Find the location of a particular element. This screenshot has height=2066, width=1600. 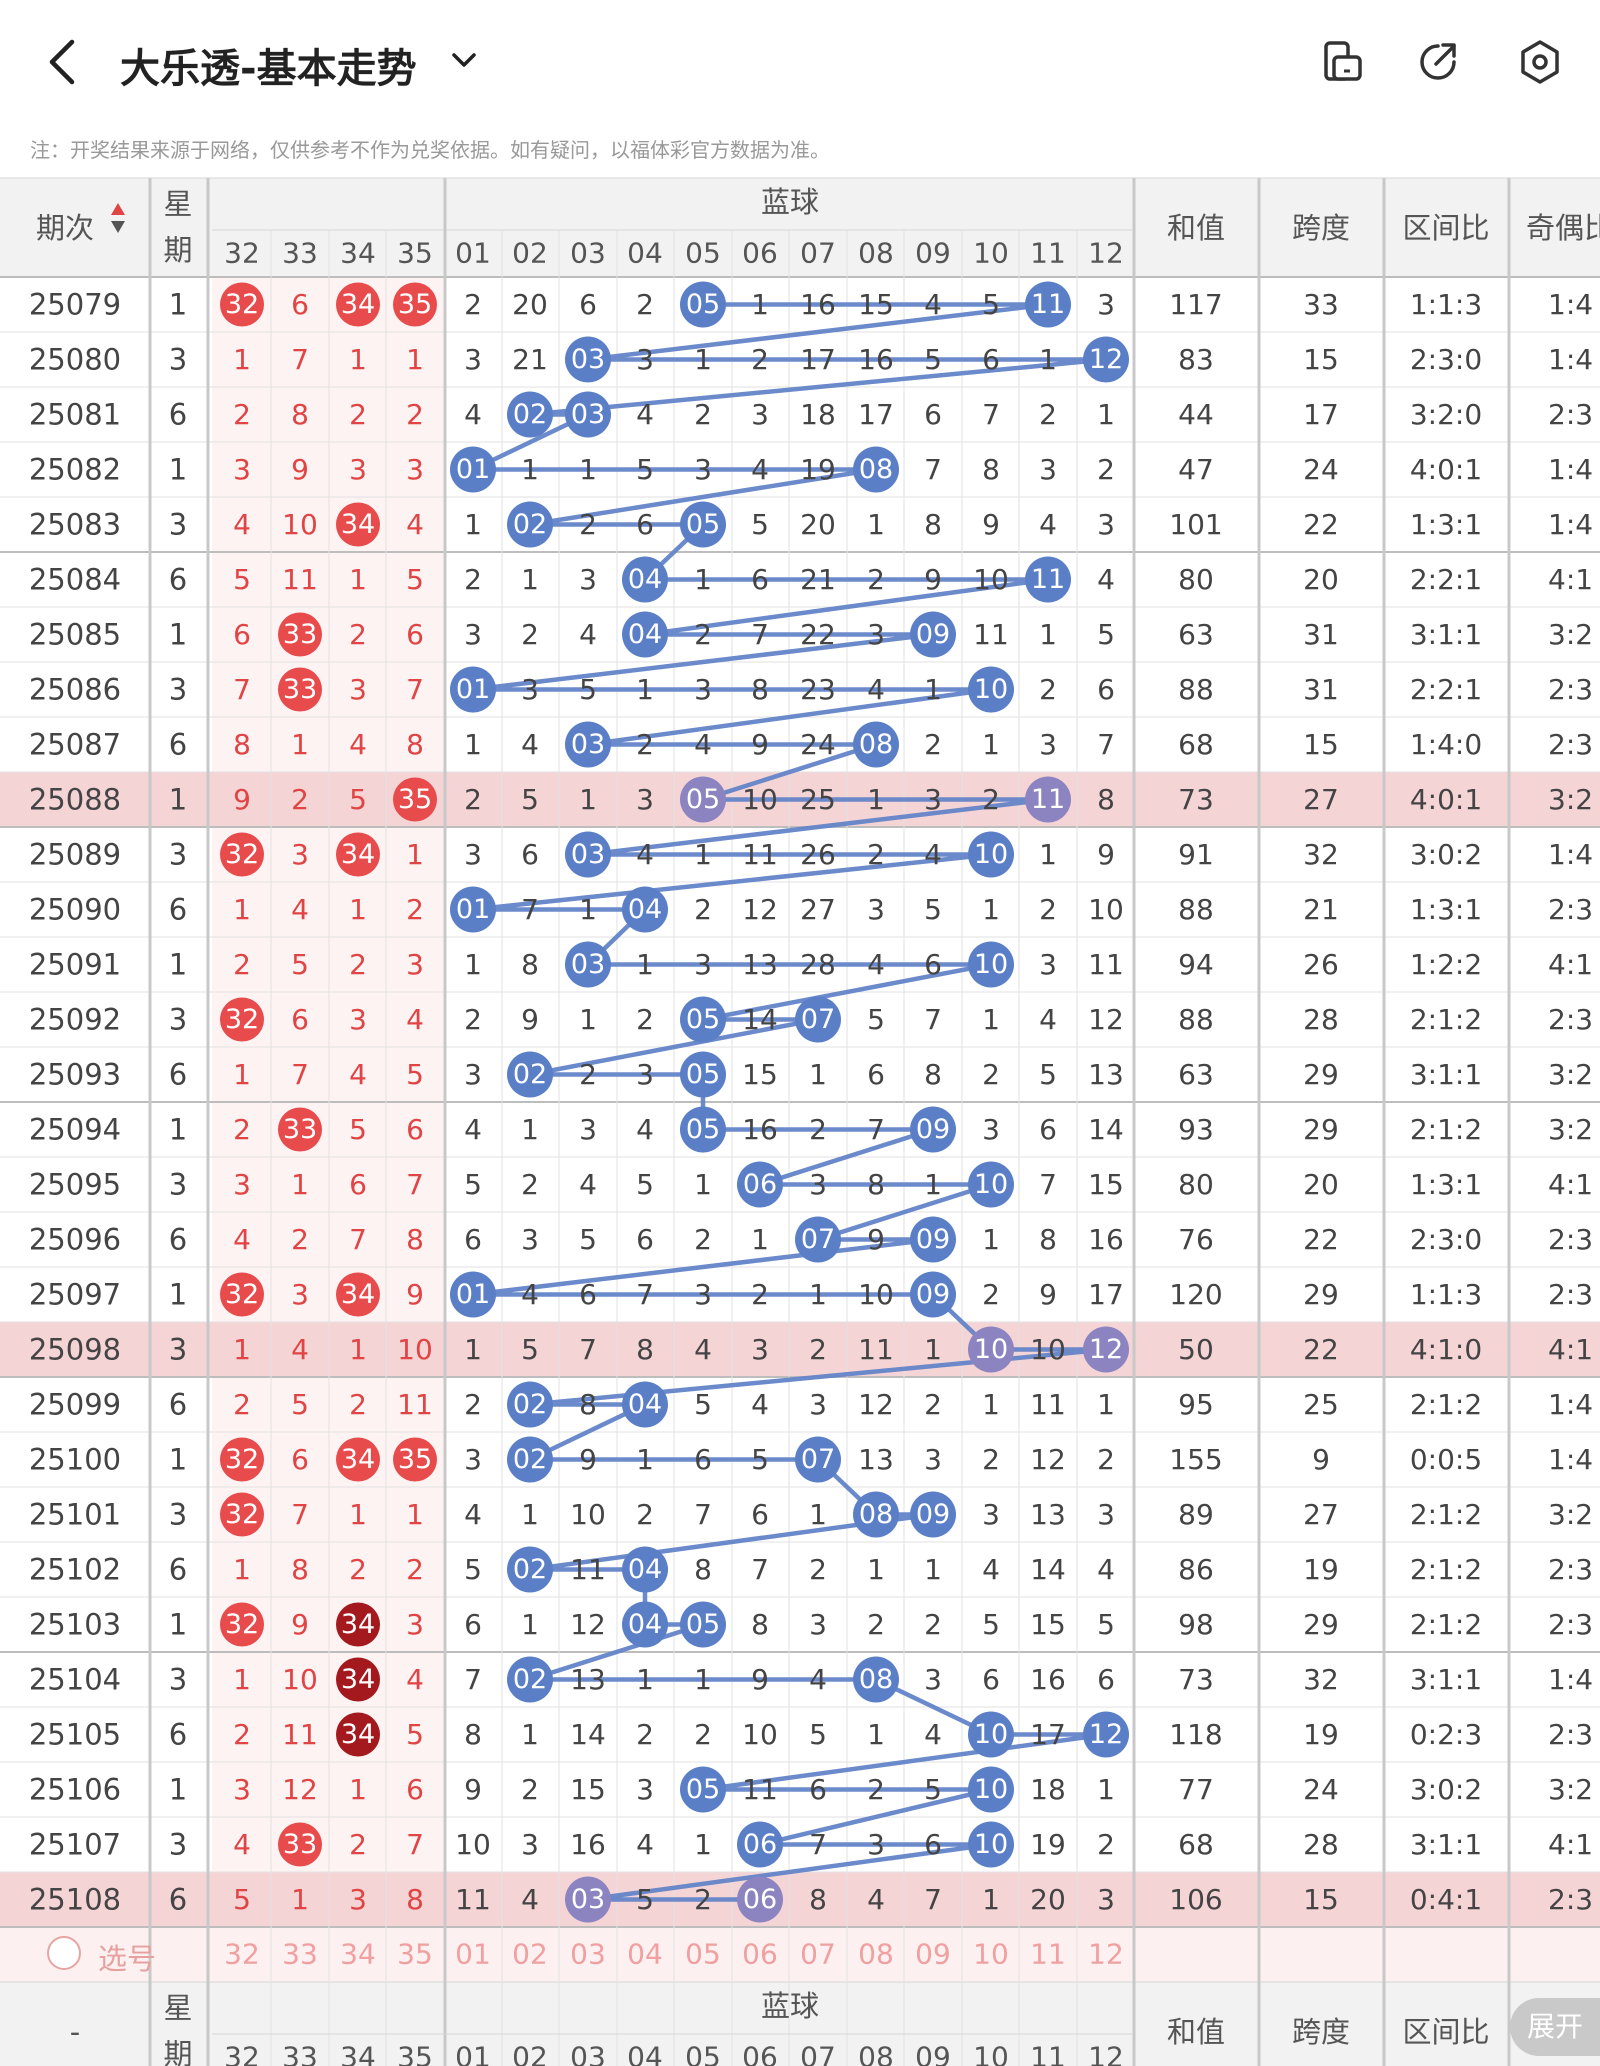

sum-cell: 44 is located at coordinates (1196, 414).